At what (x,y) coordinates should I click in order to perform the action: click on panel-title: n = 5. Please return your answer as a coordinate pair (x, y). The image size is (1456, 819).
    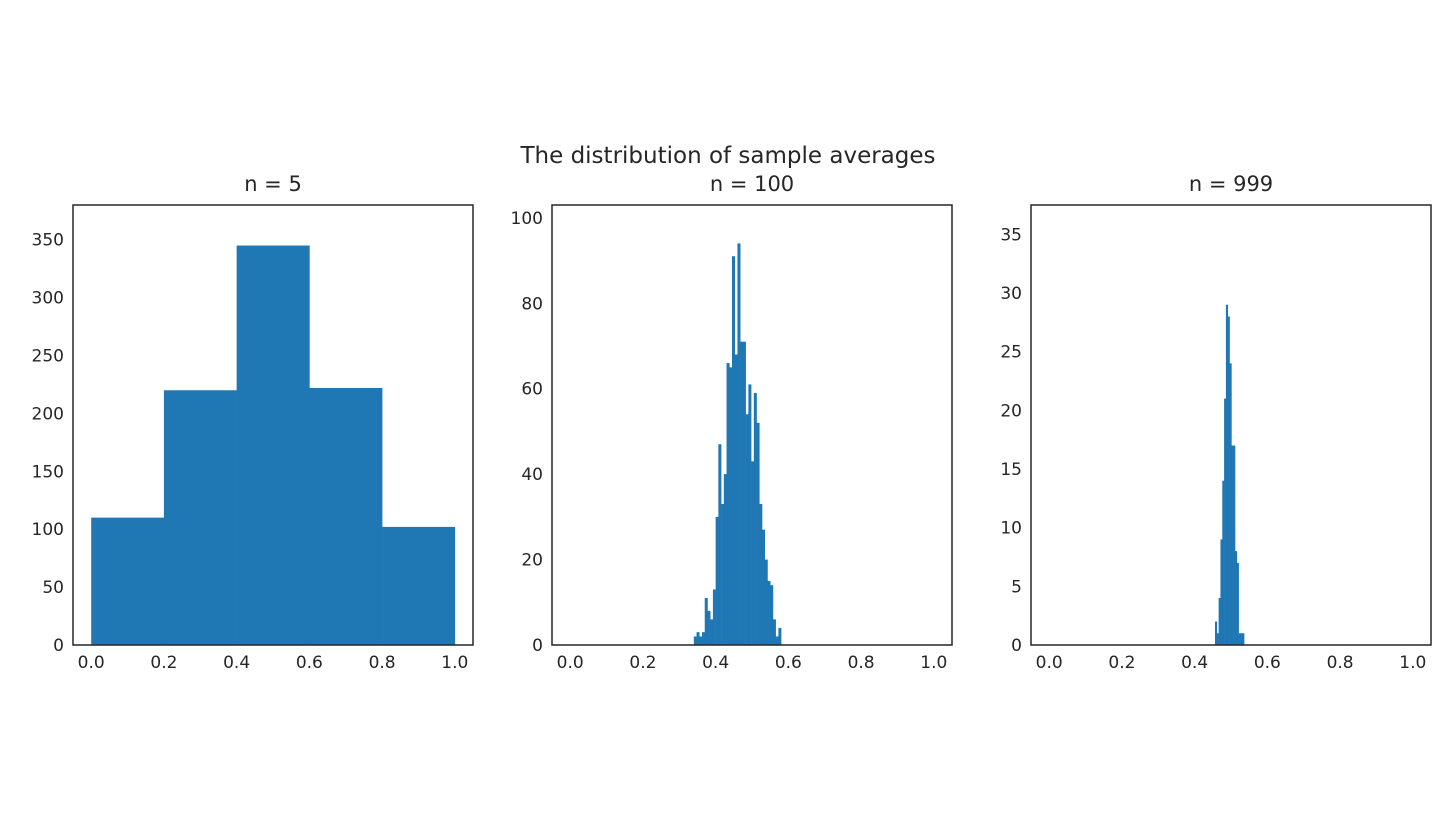
    Looking at the image, I should click on (273, 184).